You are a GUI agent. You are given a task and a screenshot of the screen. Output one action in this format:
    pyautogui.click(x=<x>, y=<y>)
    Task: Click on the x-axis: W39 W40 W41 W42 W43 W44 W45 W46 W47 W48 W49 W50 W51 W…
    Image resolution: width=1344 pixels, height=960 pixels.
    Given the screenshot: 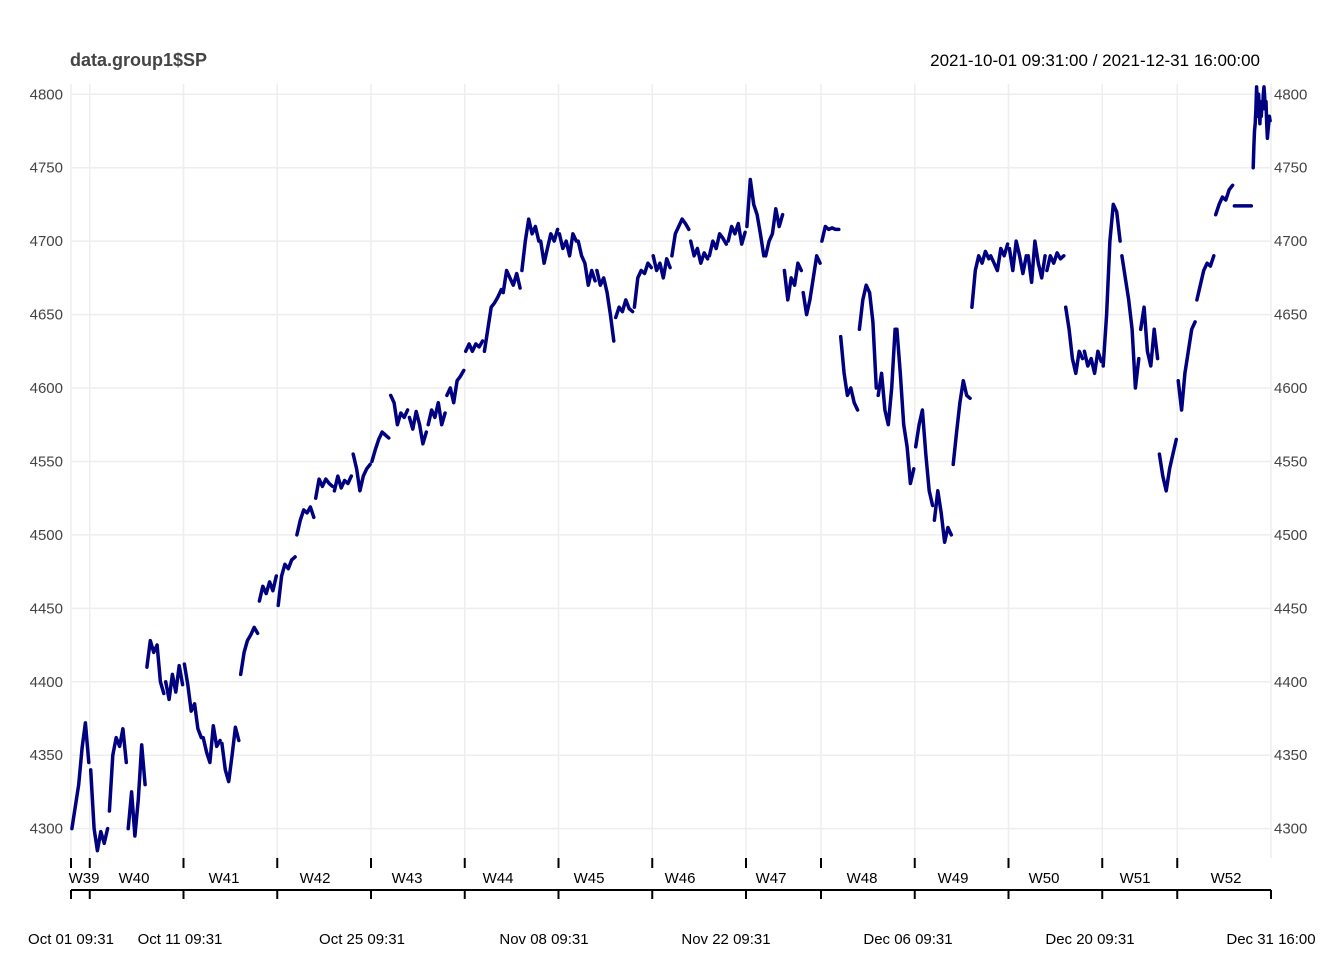 What is the action you would take?
    pyautogui.click(x=672, y=903)
    